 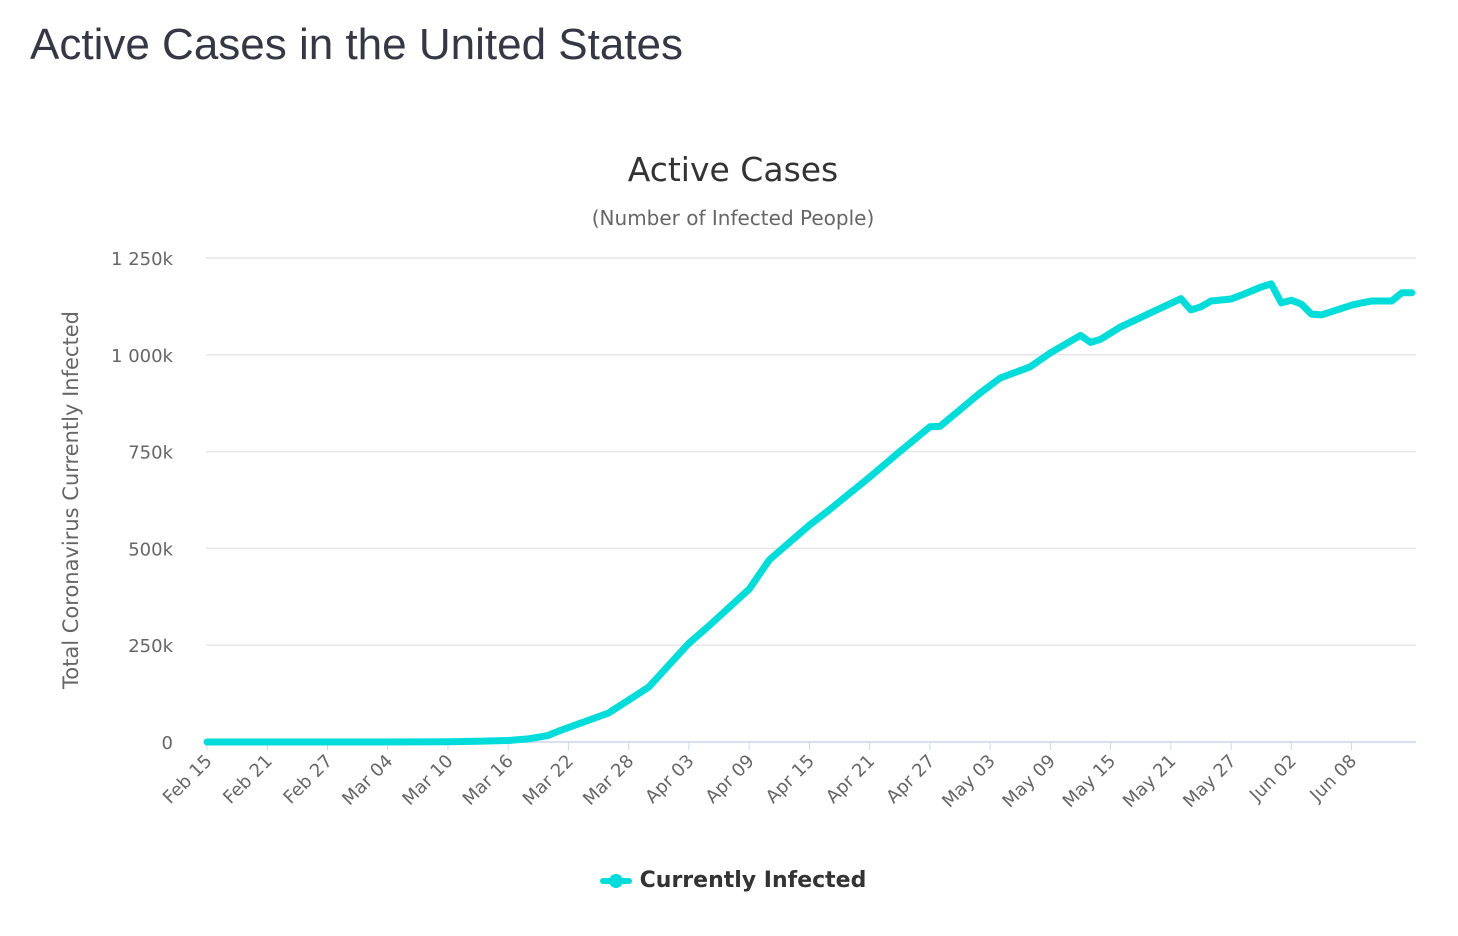 What do you see at coordinates (730, 779) in the screenshot?
I see `x-tick-label: Apr 09` at bounding box center [730, 779].